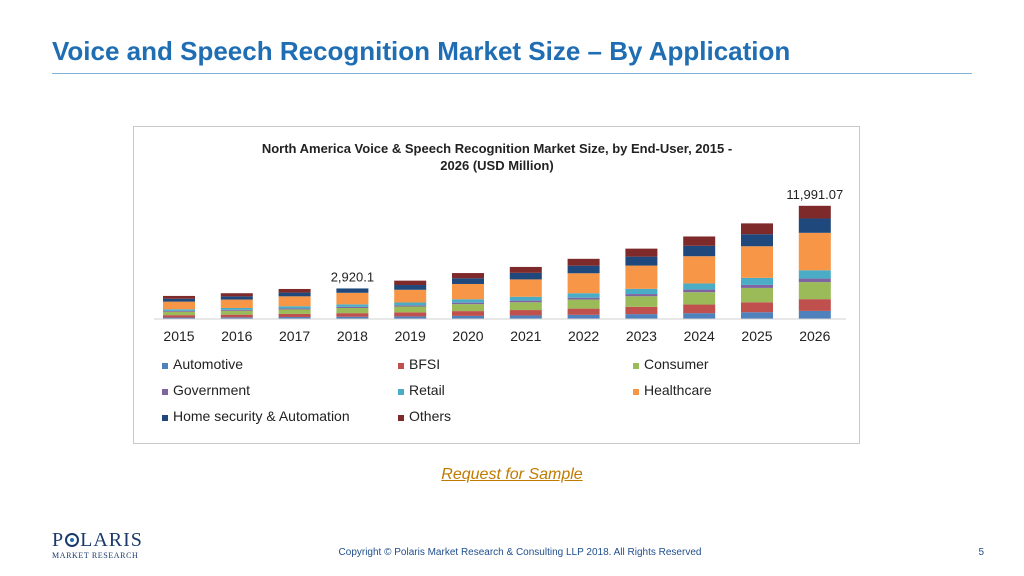 This screenshot has width=1024, height=576. I want to click on legend-label-automotive: Automotive, so click(208, 364).